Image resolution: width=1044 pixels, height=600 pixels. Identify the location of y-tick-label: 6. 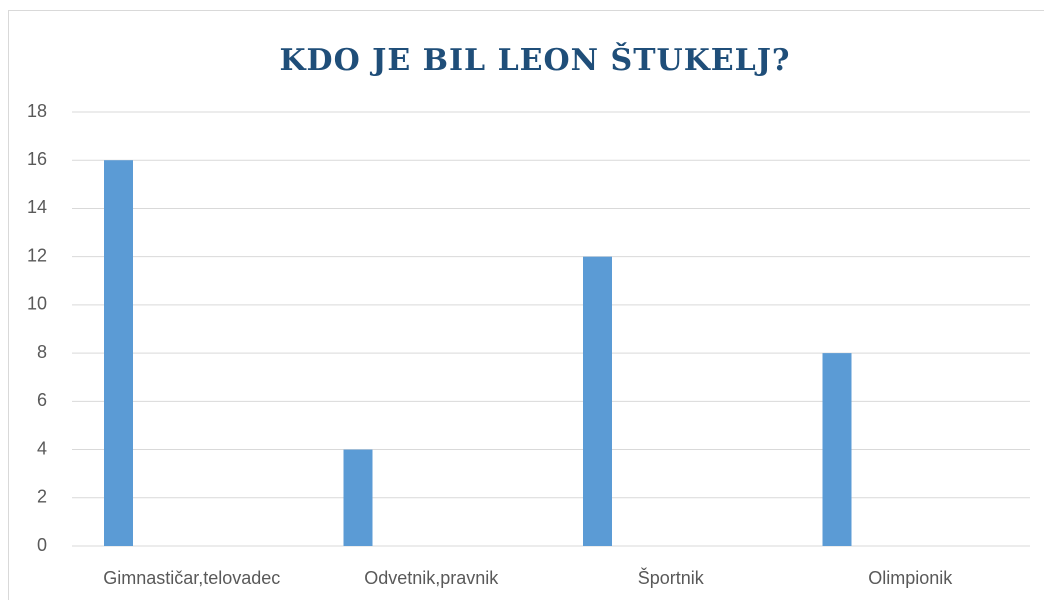
(42, 400).